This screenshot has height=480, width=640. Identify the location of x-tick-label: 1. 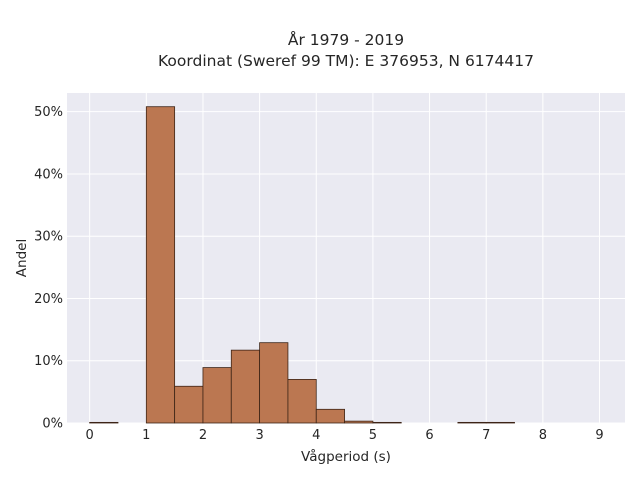
(146, 435).